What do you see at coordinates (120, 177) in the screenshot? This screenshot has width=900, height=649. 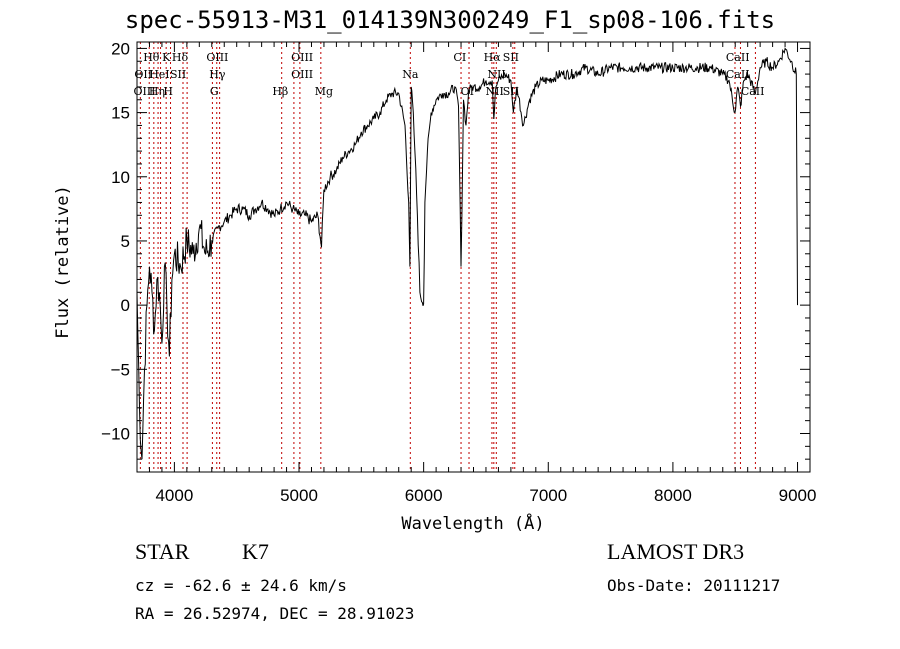 I see `y-tick-label: 10` at bounding box center [120, 177].